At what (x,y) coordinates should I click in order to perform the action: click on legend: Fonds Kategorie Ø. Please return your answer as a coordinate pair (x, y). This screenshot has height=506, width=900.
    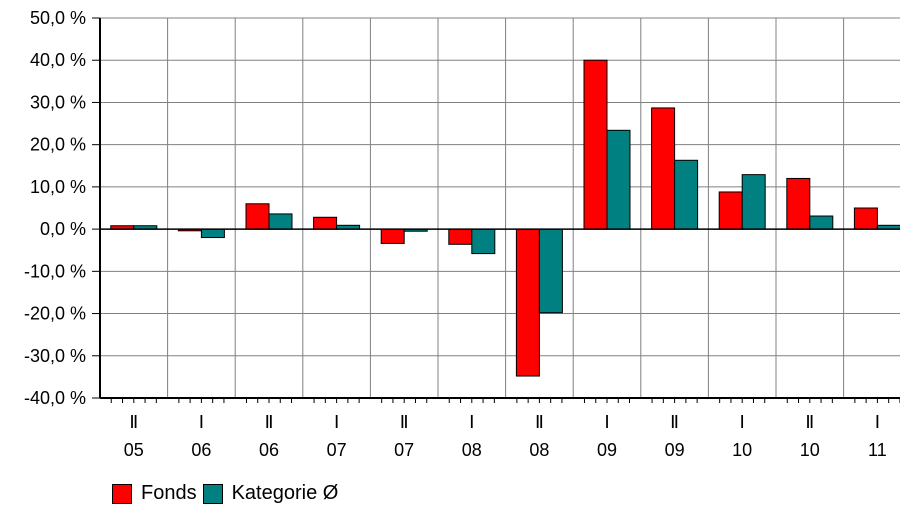
    Looking at the image, I should click on (228, 493).